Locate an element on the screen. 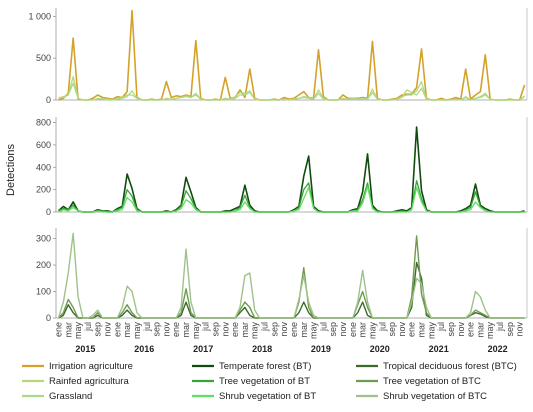  legend-item: Shrub vegetation of BT is located at coordinates (254, 396).